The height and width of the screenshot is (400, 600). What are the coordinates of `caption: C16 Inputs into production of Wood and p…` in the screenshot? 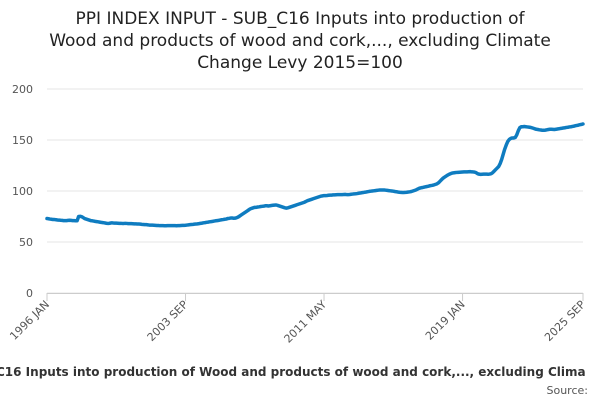 It's located at (293, 372).